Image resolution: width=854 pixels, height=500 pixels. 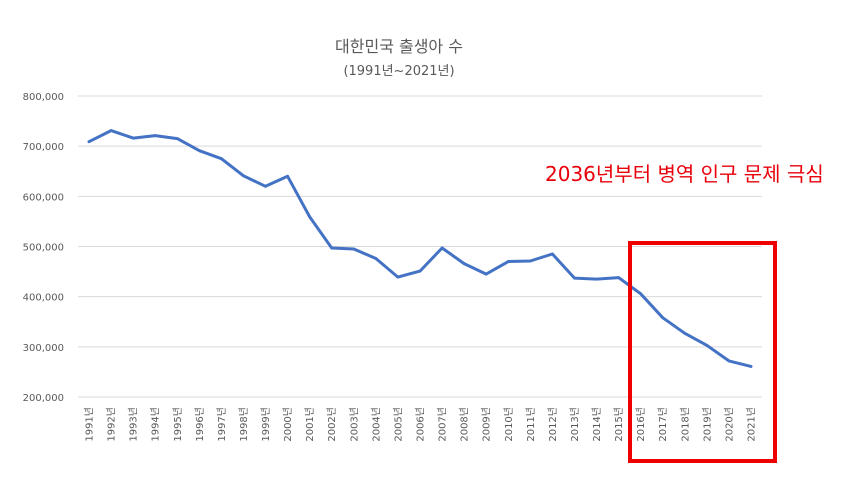 What do you see at coordinates (684, 174) in the screenshot?
I see `annotation-text: 2036년부터 병역 인구 문제 극심` at bounding box center [684, 174].